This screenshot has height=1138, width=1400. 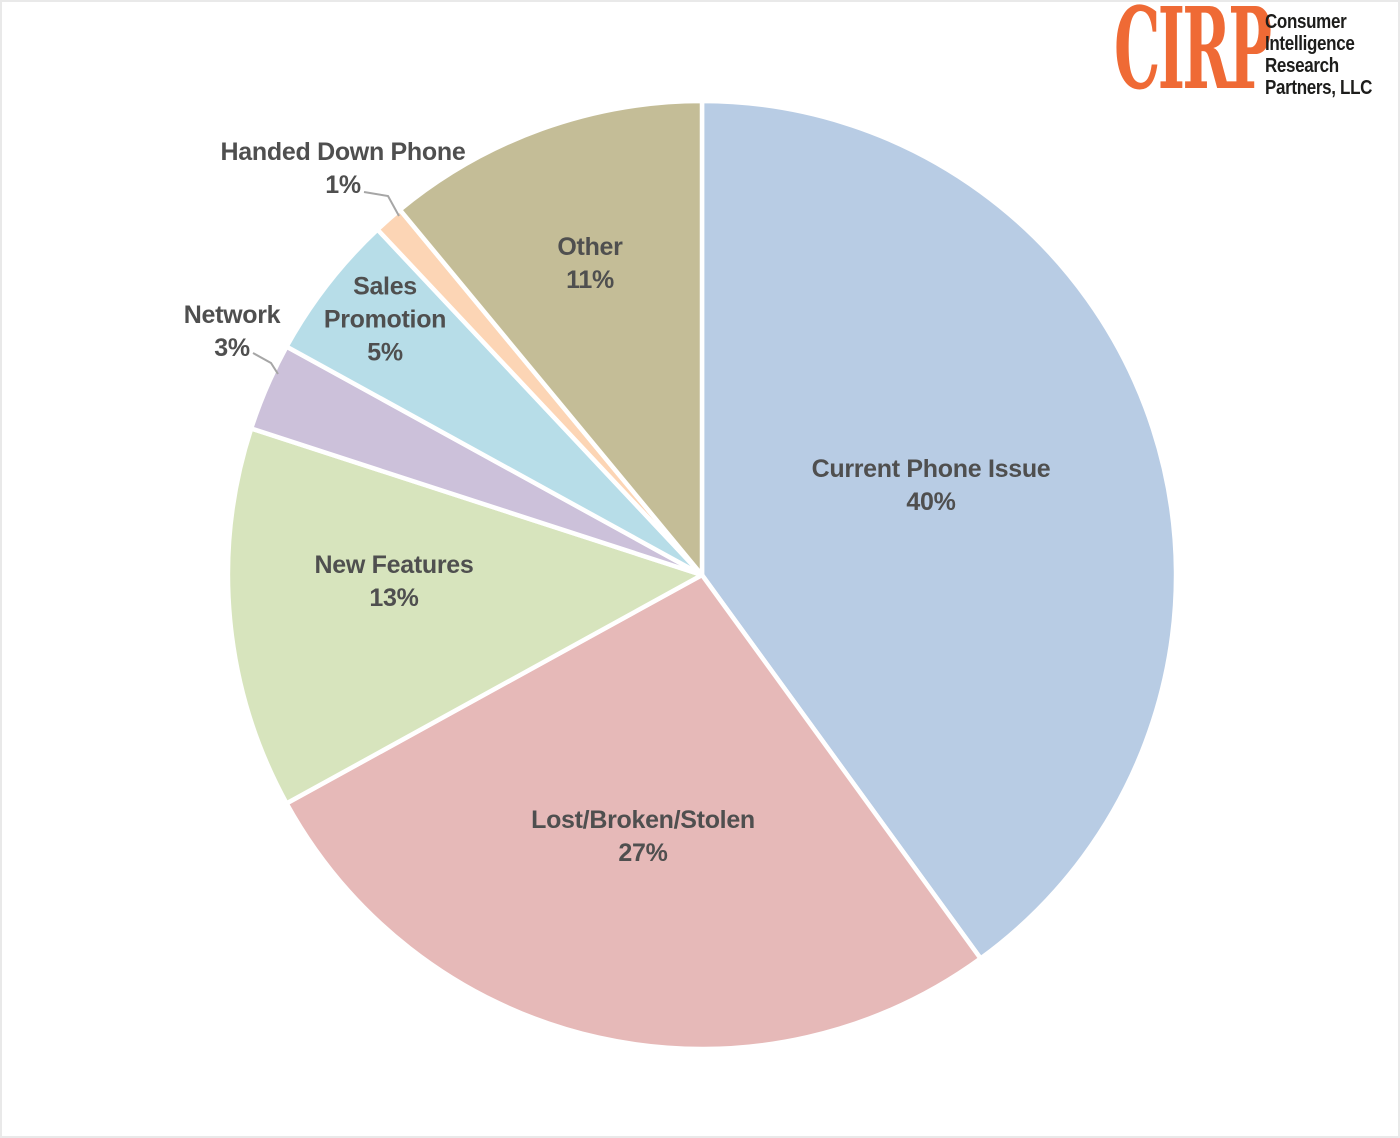 I want to click on slice-label-new-features: New Features 13%, so click(x=394, y=582).